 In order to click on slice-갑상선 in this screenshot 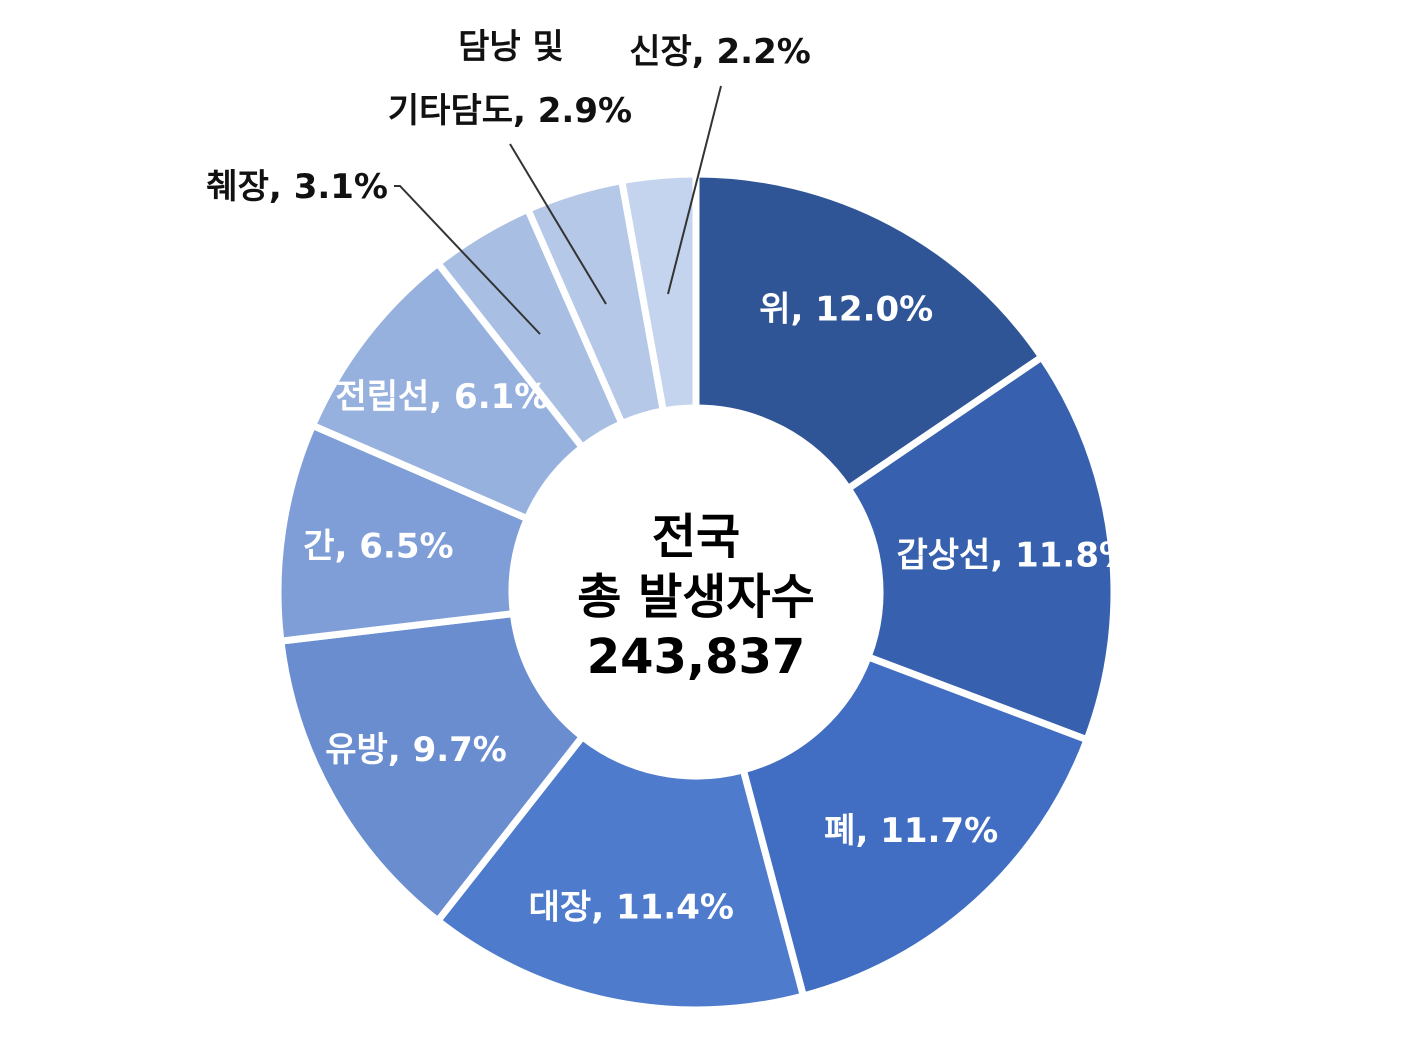, I will do `click(980, 548)`.